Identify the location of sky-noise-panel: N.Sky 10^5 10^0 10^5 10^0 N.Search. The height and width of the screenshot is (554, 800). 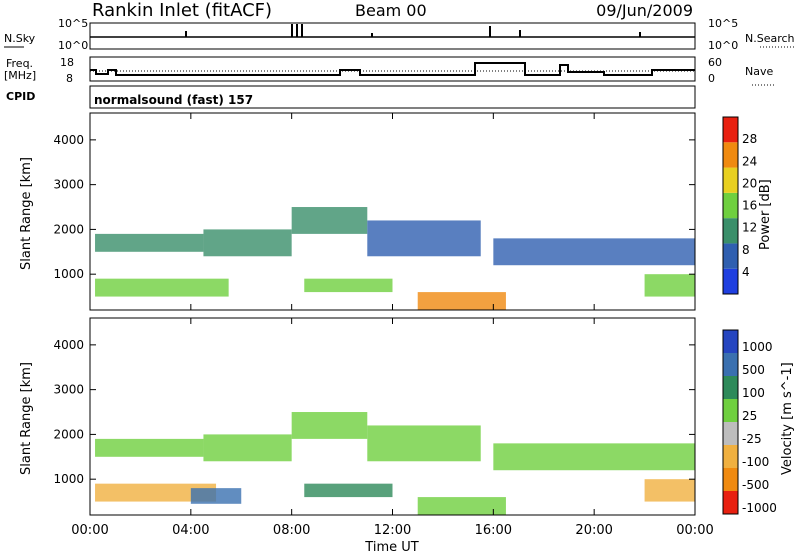
(399, 34).